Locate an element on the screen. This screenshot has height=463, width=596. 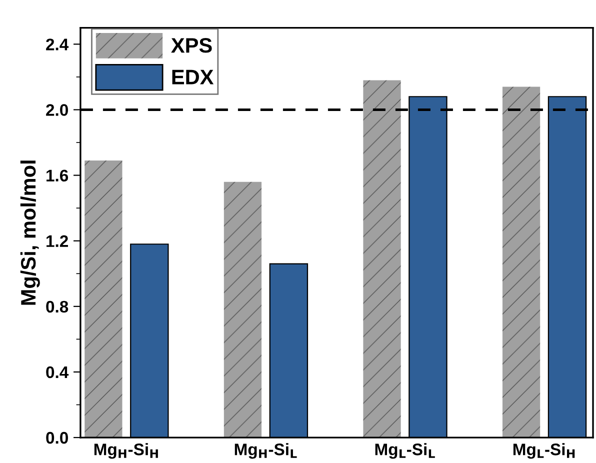
y-tick-label: 2.4 is located at coordinates (57, 44).